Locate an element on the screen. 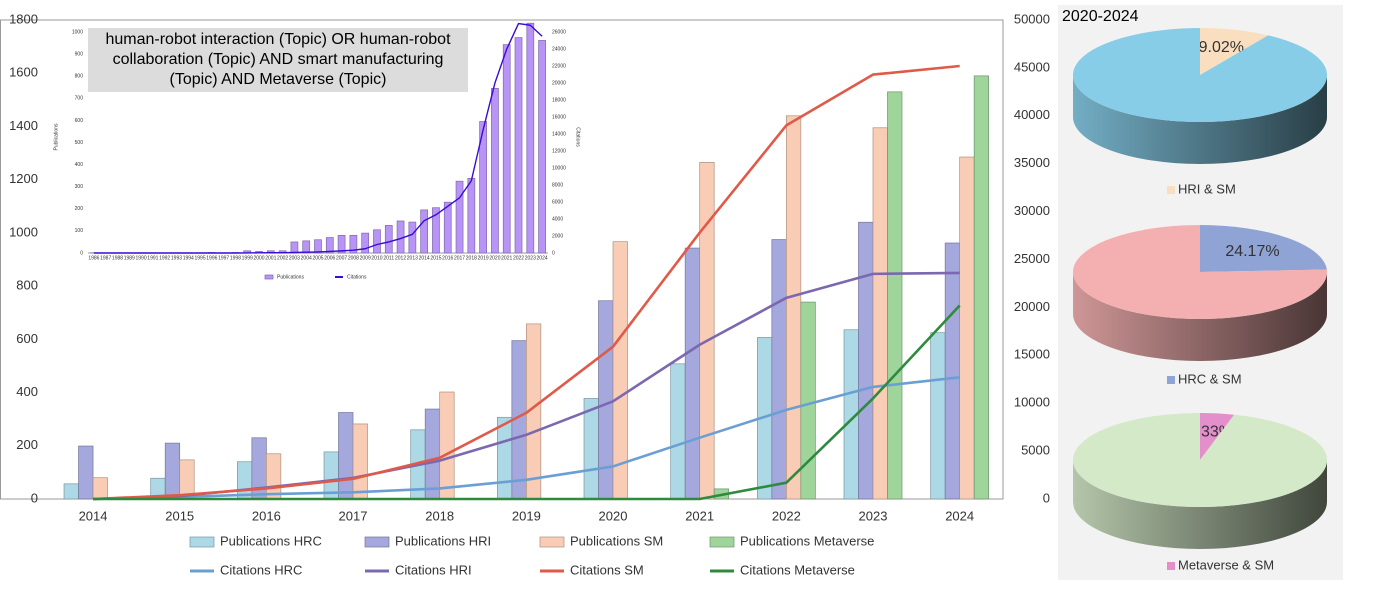 This screenshot has height=595, width=1379. x-tick-label: 2003 is located at coordinates (294, 258).